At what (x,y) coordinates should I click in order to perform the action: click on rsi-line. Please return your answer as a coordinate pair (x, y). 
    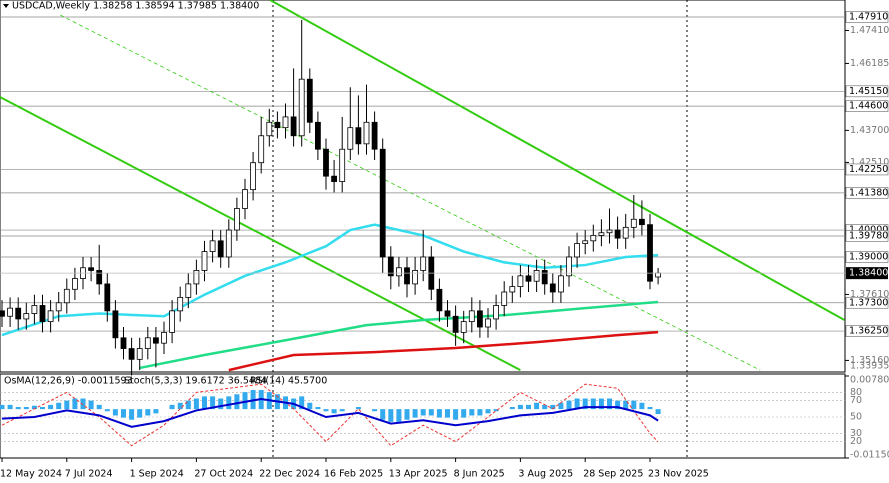
    Looking at the image, I should click on (330, 412).